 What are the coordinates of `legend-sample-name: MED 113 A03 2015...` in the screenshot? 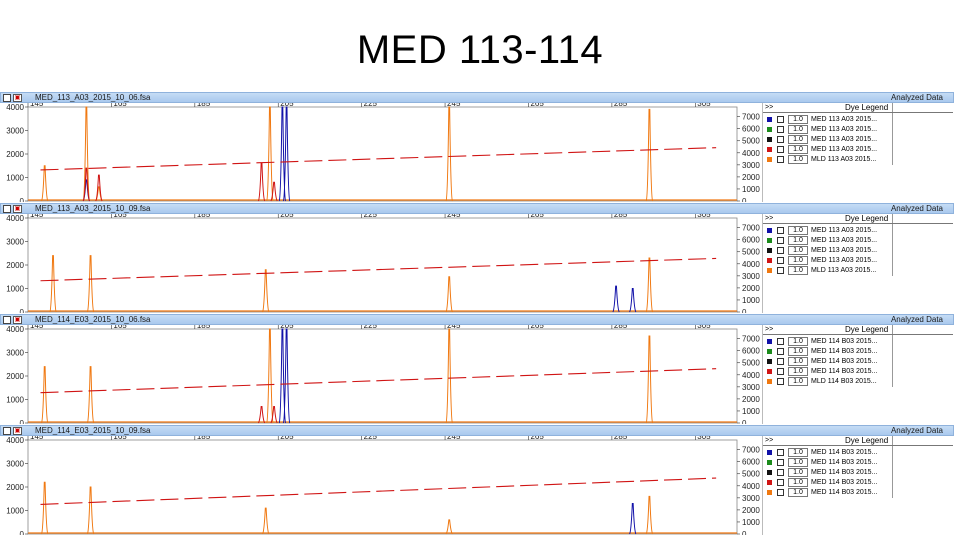 It's located at (844, 260).